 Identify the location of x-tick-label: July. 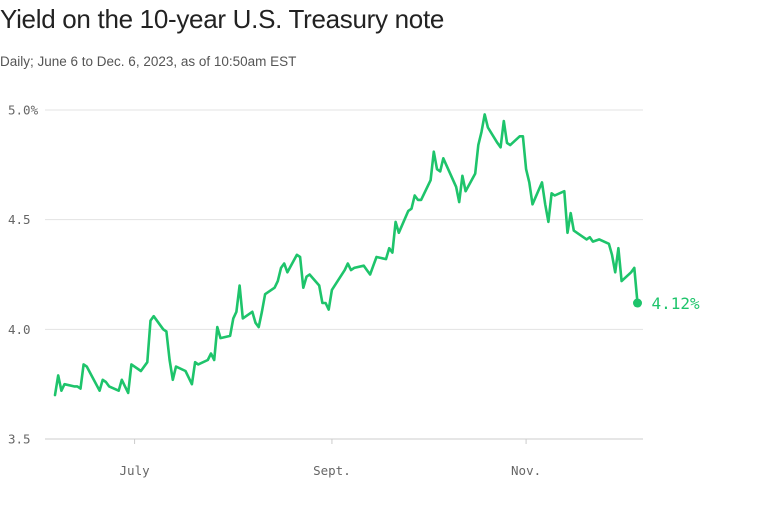
(135, 470).